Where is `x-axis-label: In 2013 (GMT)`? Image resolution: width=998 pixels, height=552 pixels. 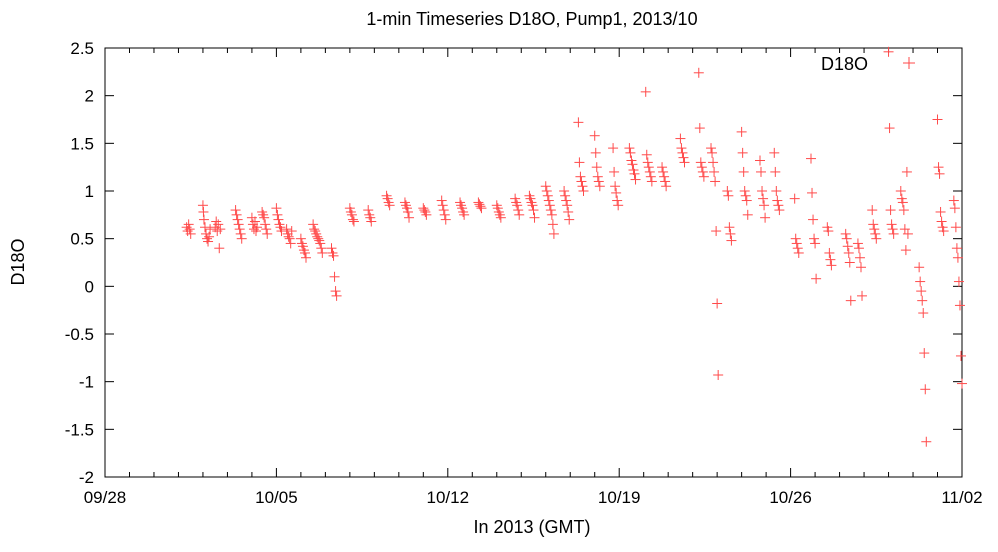 x-axis-label: In 2013 (GMT) is located at coordinates (531, 527).